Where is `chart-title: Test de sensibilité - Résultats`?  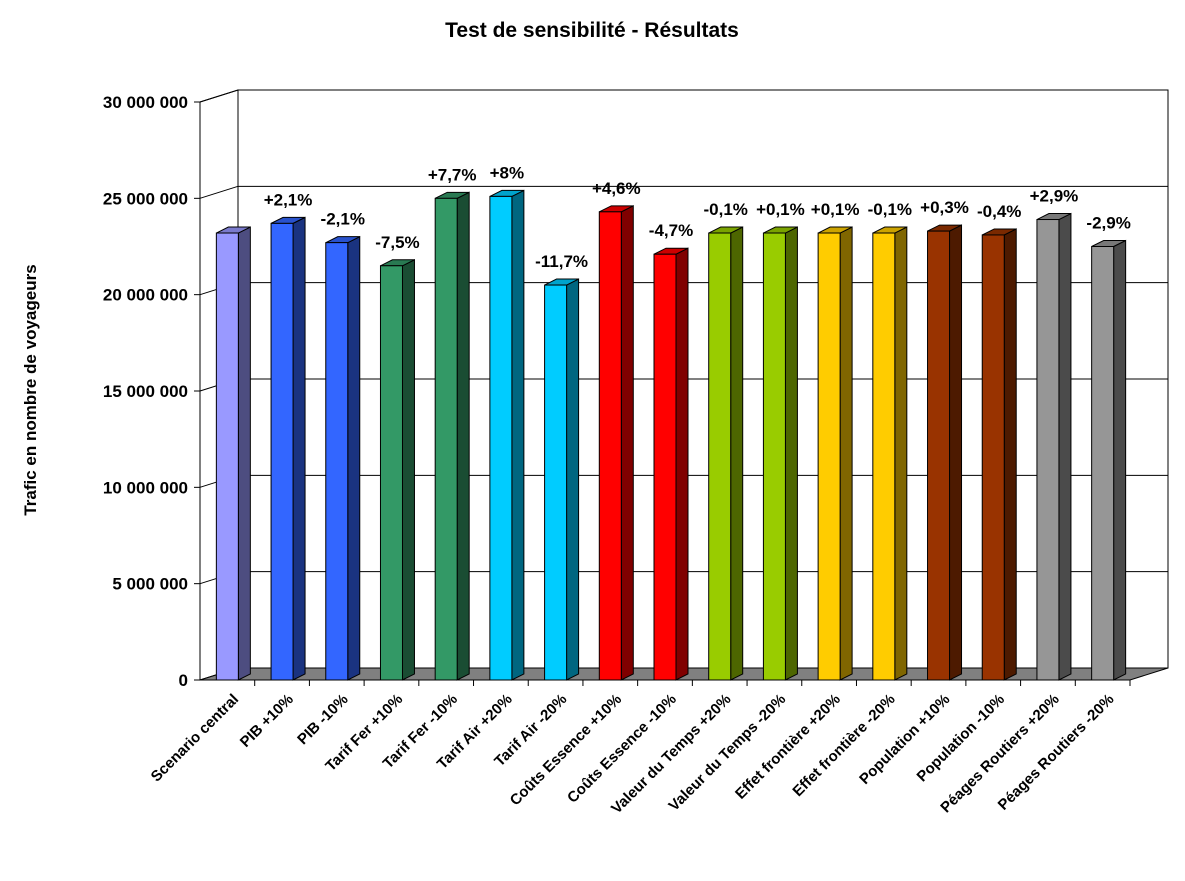
chart-title: Test de sensibilité - Résultats is located at coordinates (592, 30).